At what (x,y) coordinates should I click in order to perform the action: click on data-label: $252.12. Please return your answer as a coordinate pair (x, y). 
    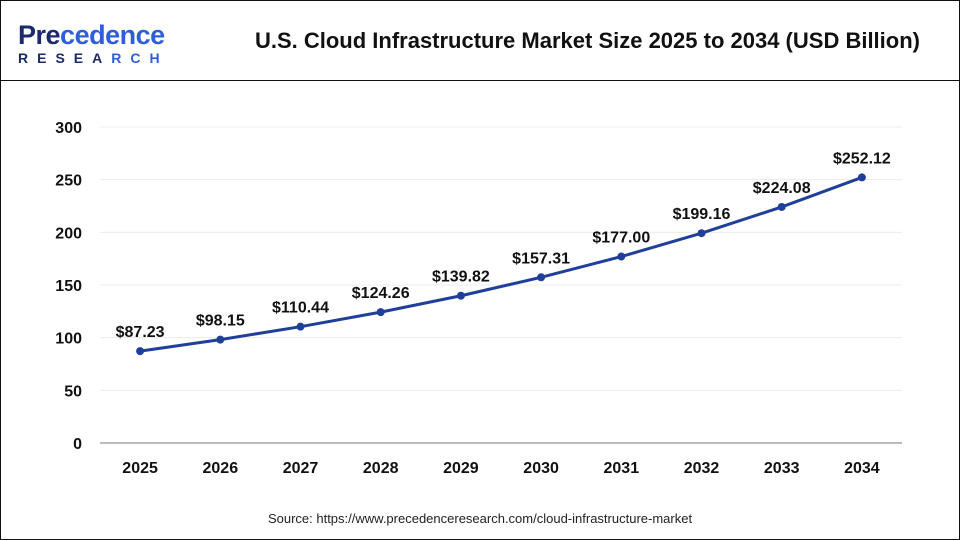
    Looking at the image, I should click on (862, 158).